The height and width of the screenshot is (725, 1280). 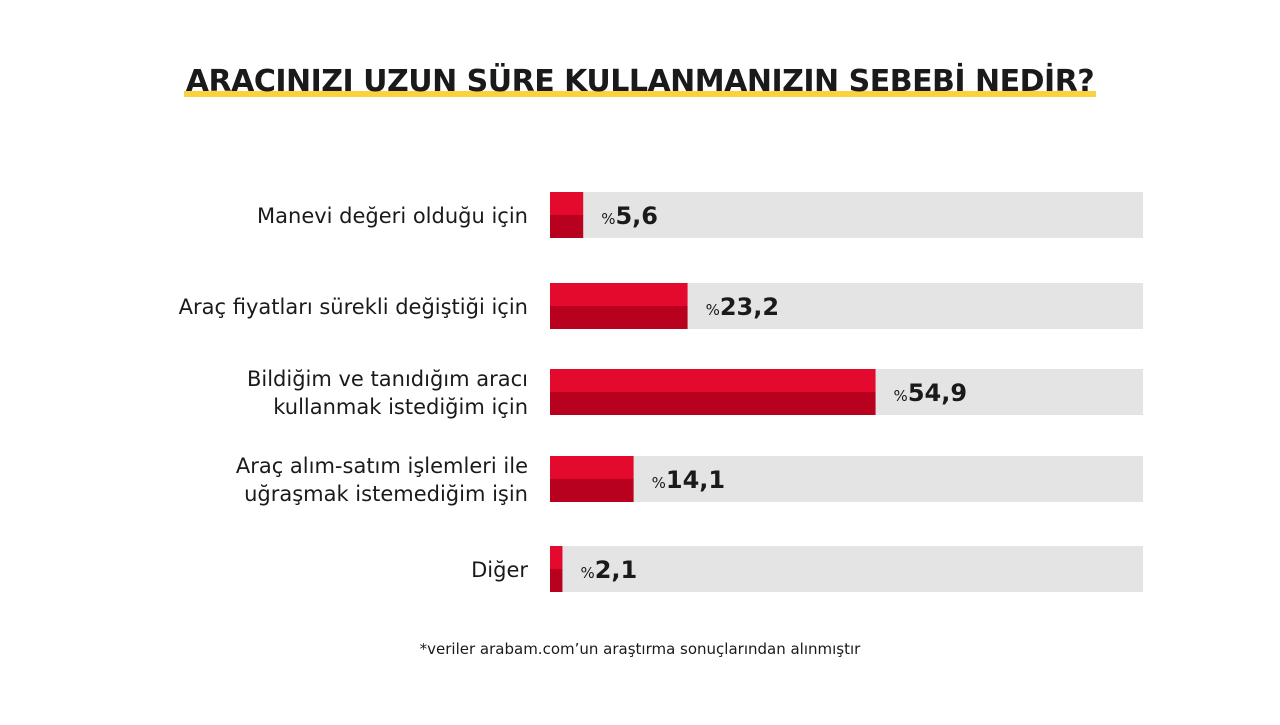 What do you see at coordinates (353, 307) in the screenshot?
I see `category-label: Araç fiyatları sürekli değiştiği için` at bounding box center [353, 307].